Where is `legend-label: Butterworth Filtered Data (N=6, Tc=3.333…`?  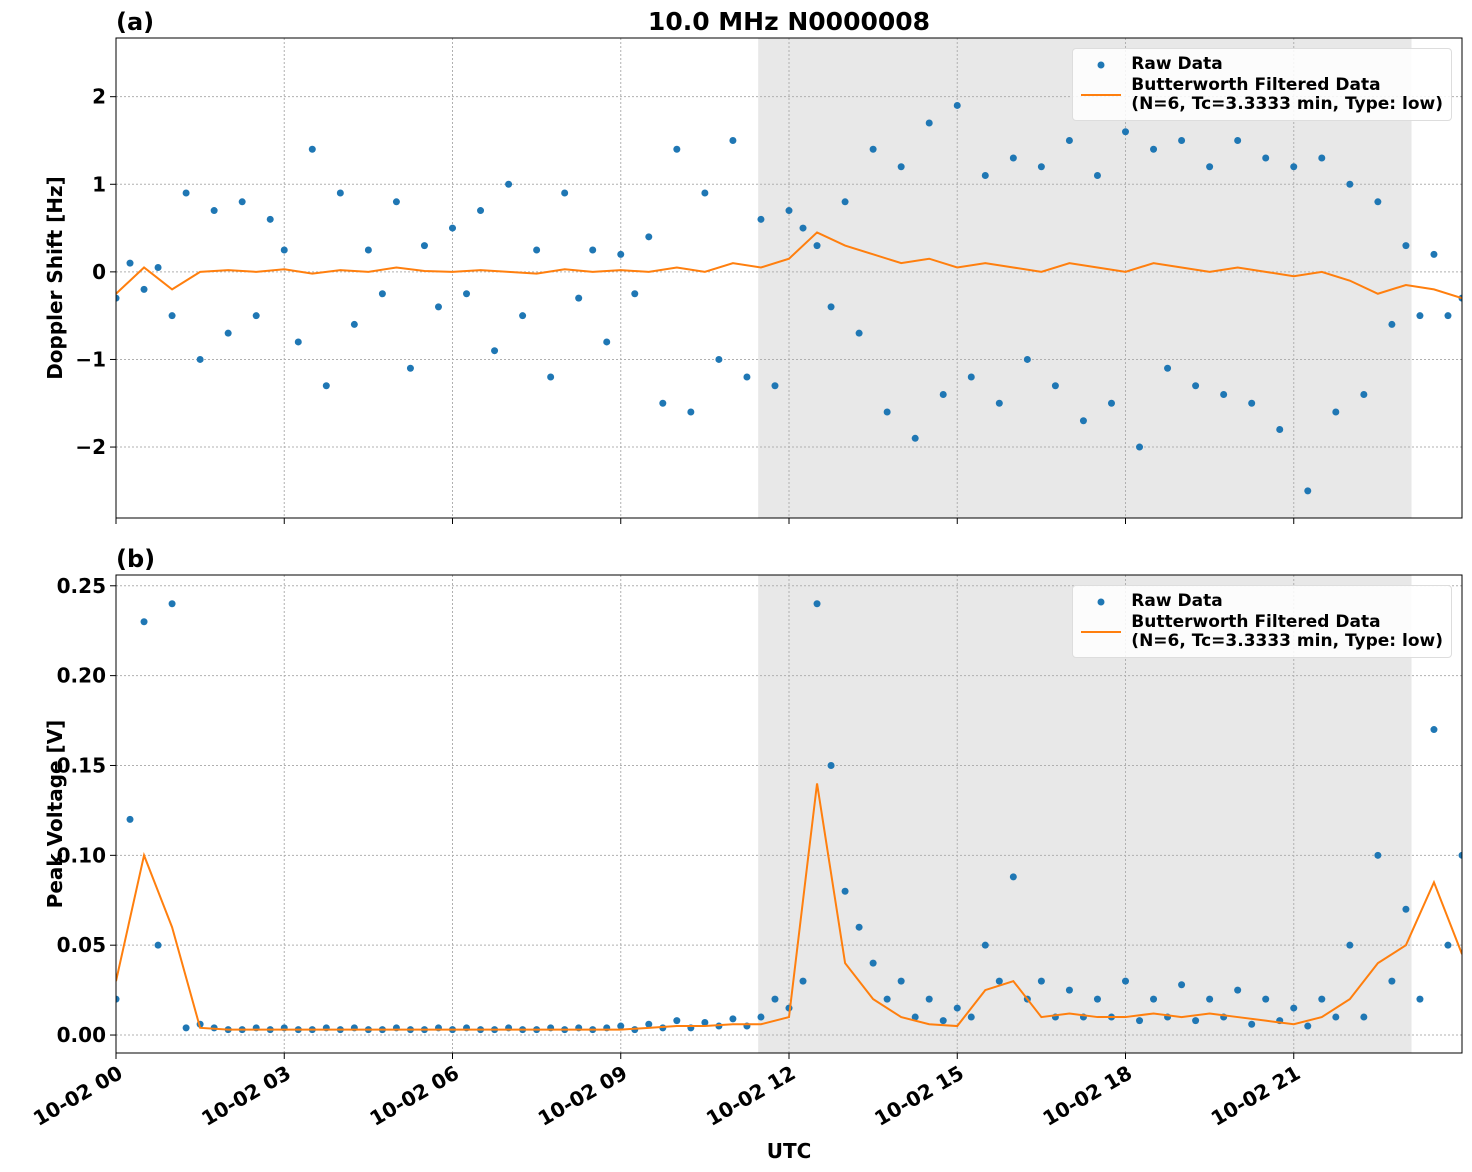 legend-label: Butterworth Filtered Data (N=6, Tc=3.333… is located at coordinates (1287, 94).